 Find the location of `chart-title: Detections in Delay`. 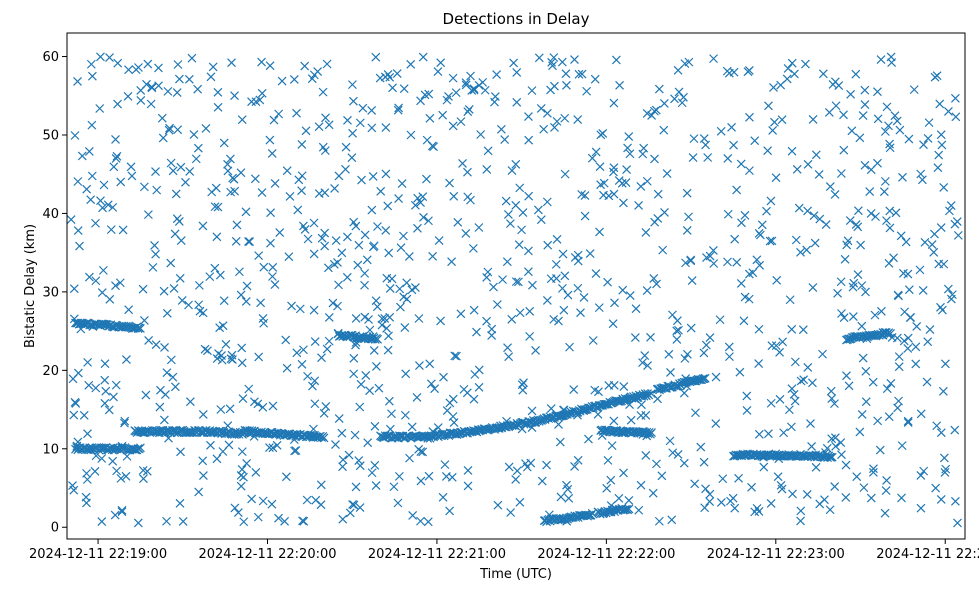

chart-title: Detections in Delay is located at coordinates (516, 19).